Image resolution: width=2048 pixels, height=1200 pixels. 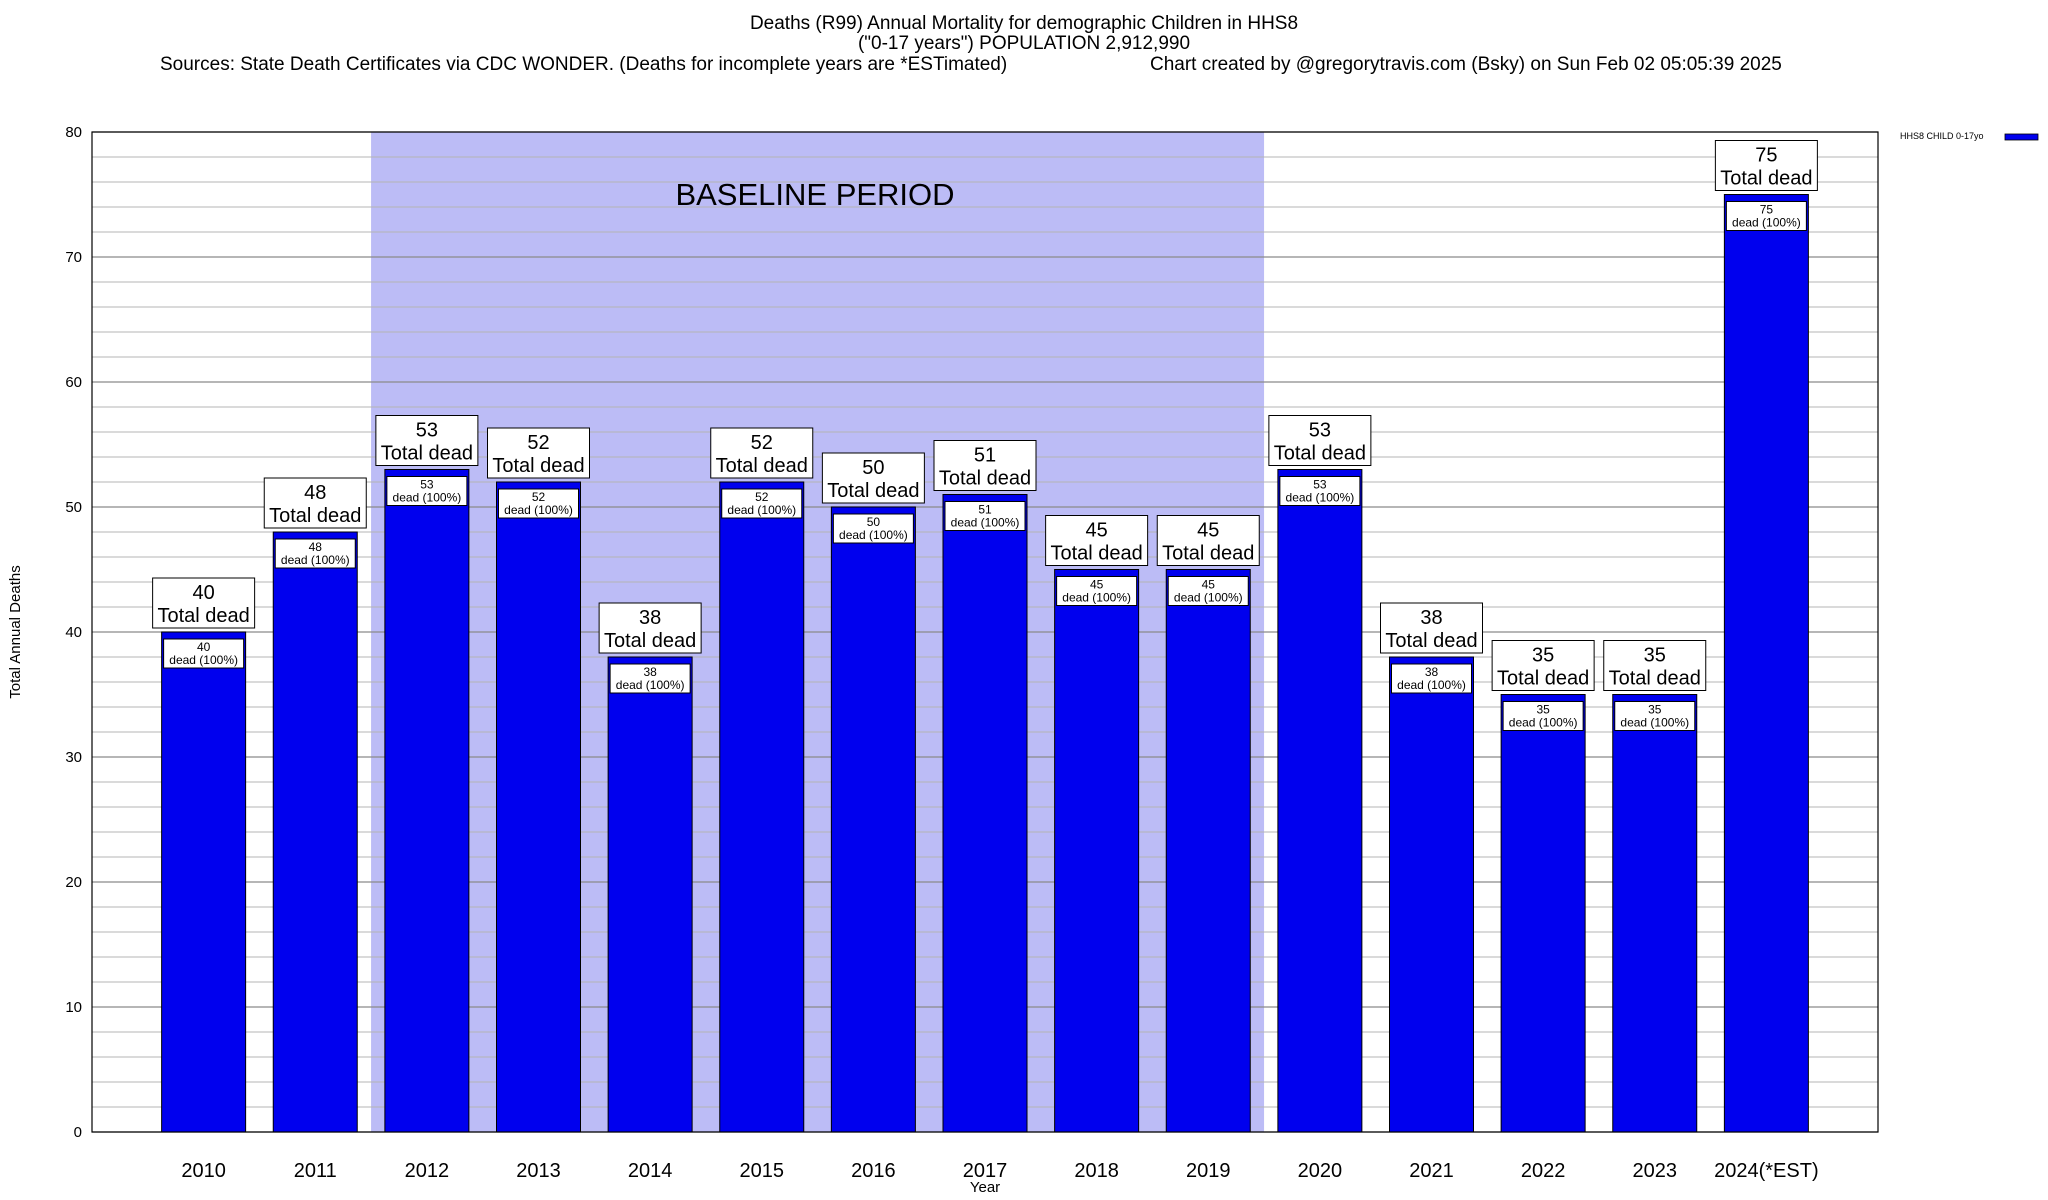 I want to click on x-tick-label: 2018, so click(x=1096, y=1171).